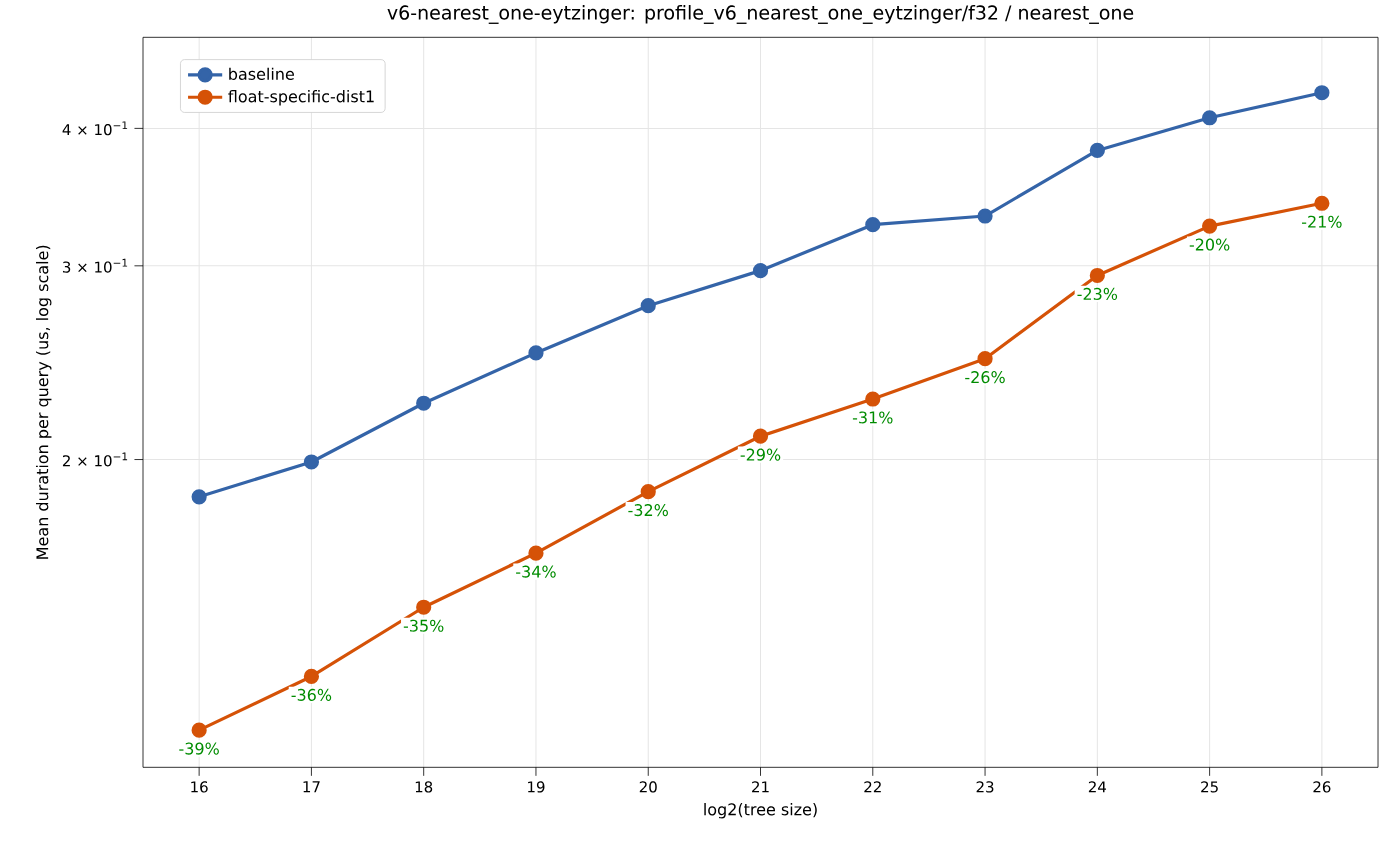  Describe the element at coordinates (1097, 787) in the screenshot. I see `x-tick-label: 24` at that location.